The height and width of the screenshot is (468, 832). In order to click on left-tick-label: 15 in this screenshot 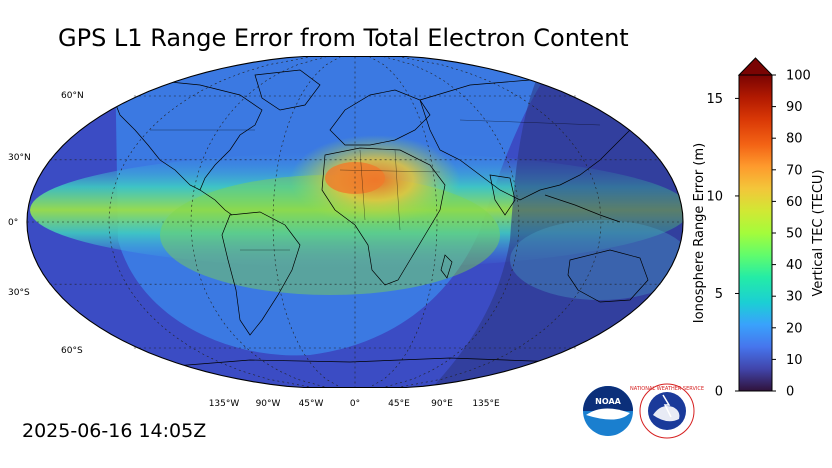, I will do `click(714, 99)`.